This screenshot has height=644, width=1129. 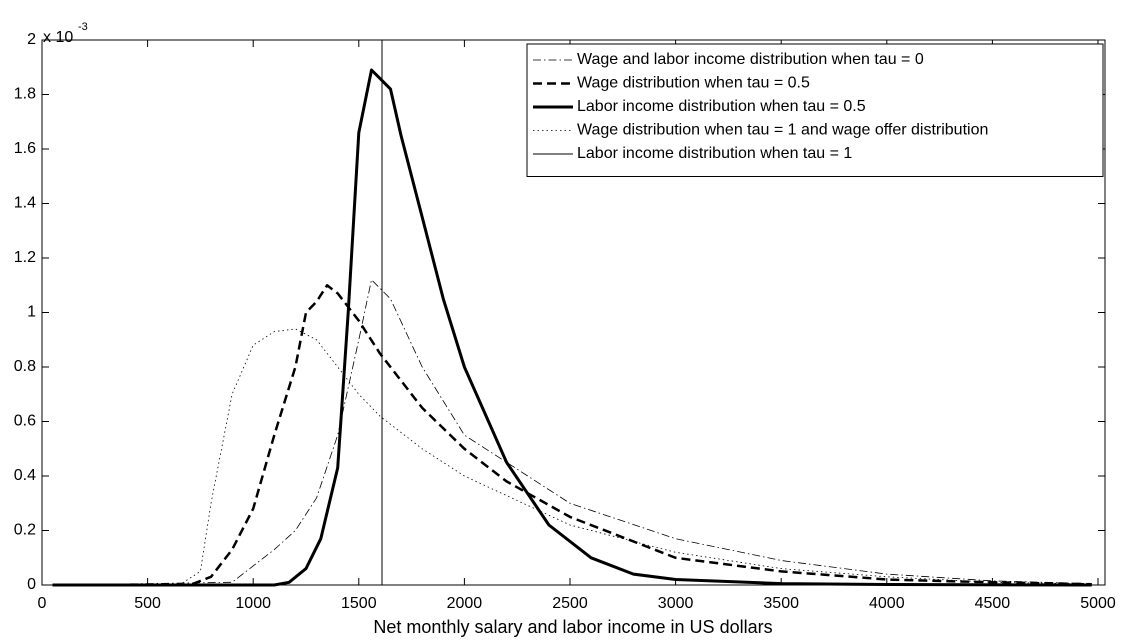 I want to click on x-tick-label: 1000, so click(x=253, y=603).